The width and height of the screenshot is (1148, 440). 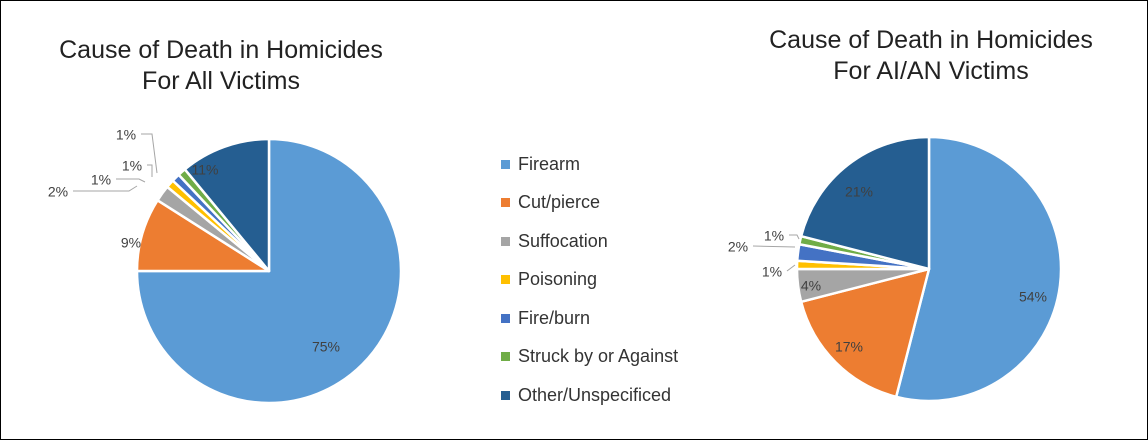 What do you see at coordinates (849, 347) in the screenshot?
I see `right-data-label-cut-pierce: 17%` at bounding box center [849, 347].